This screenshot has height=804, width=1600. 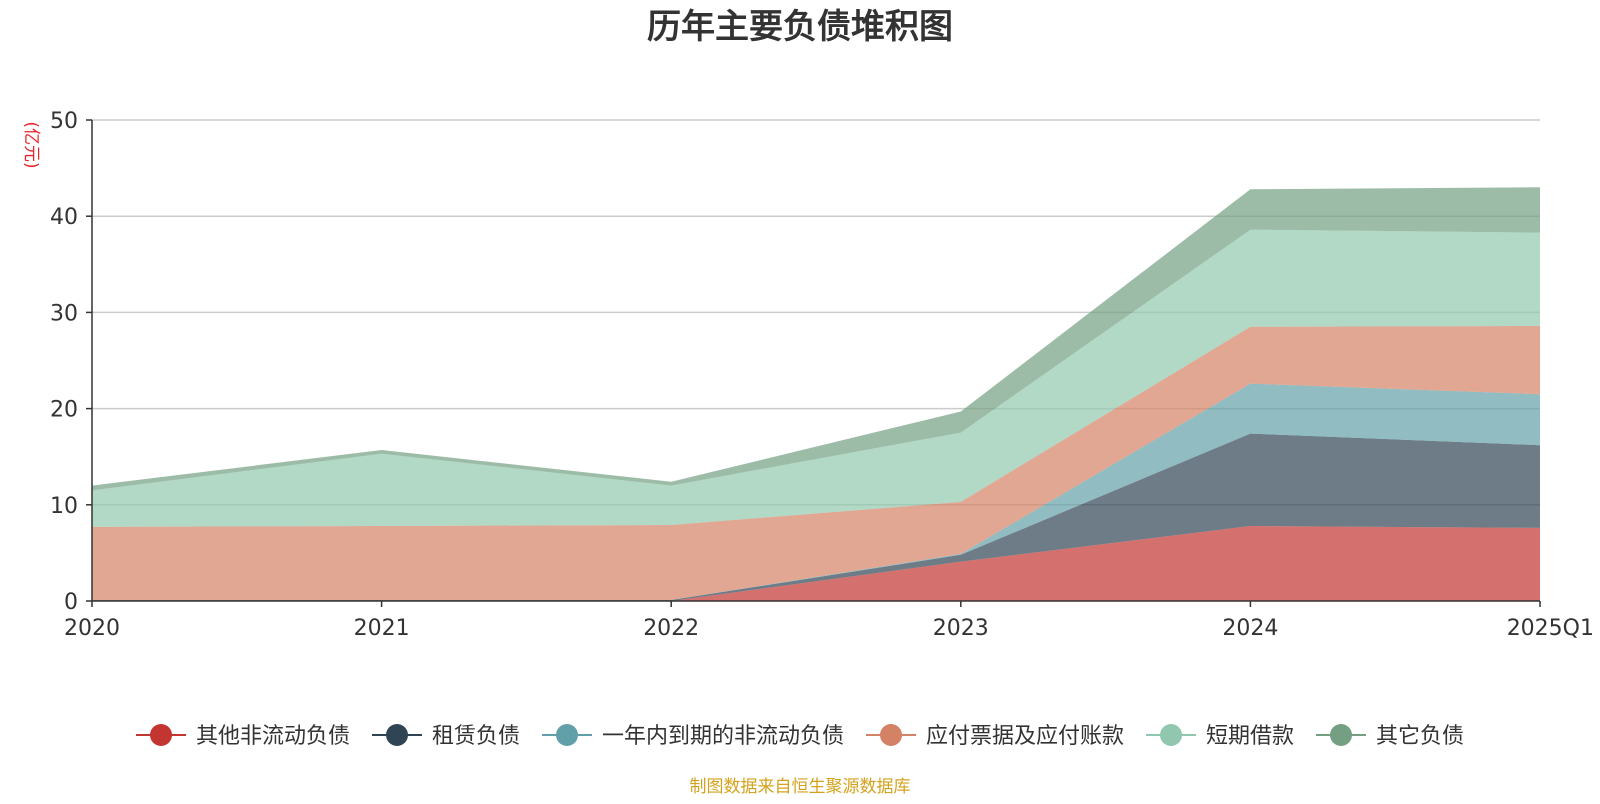 What do you see at coordinates (1250, 628) in the screenshot?
I see `x-tick-label: 2024` at bounding box center [1250, 628].